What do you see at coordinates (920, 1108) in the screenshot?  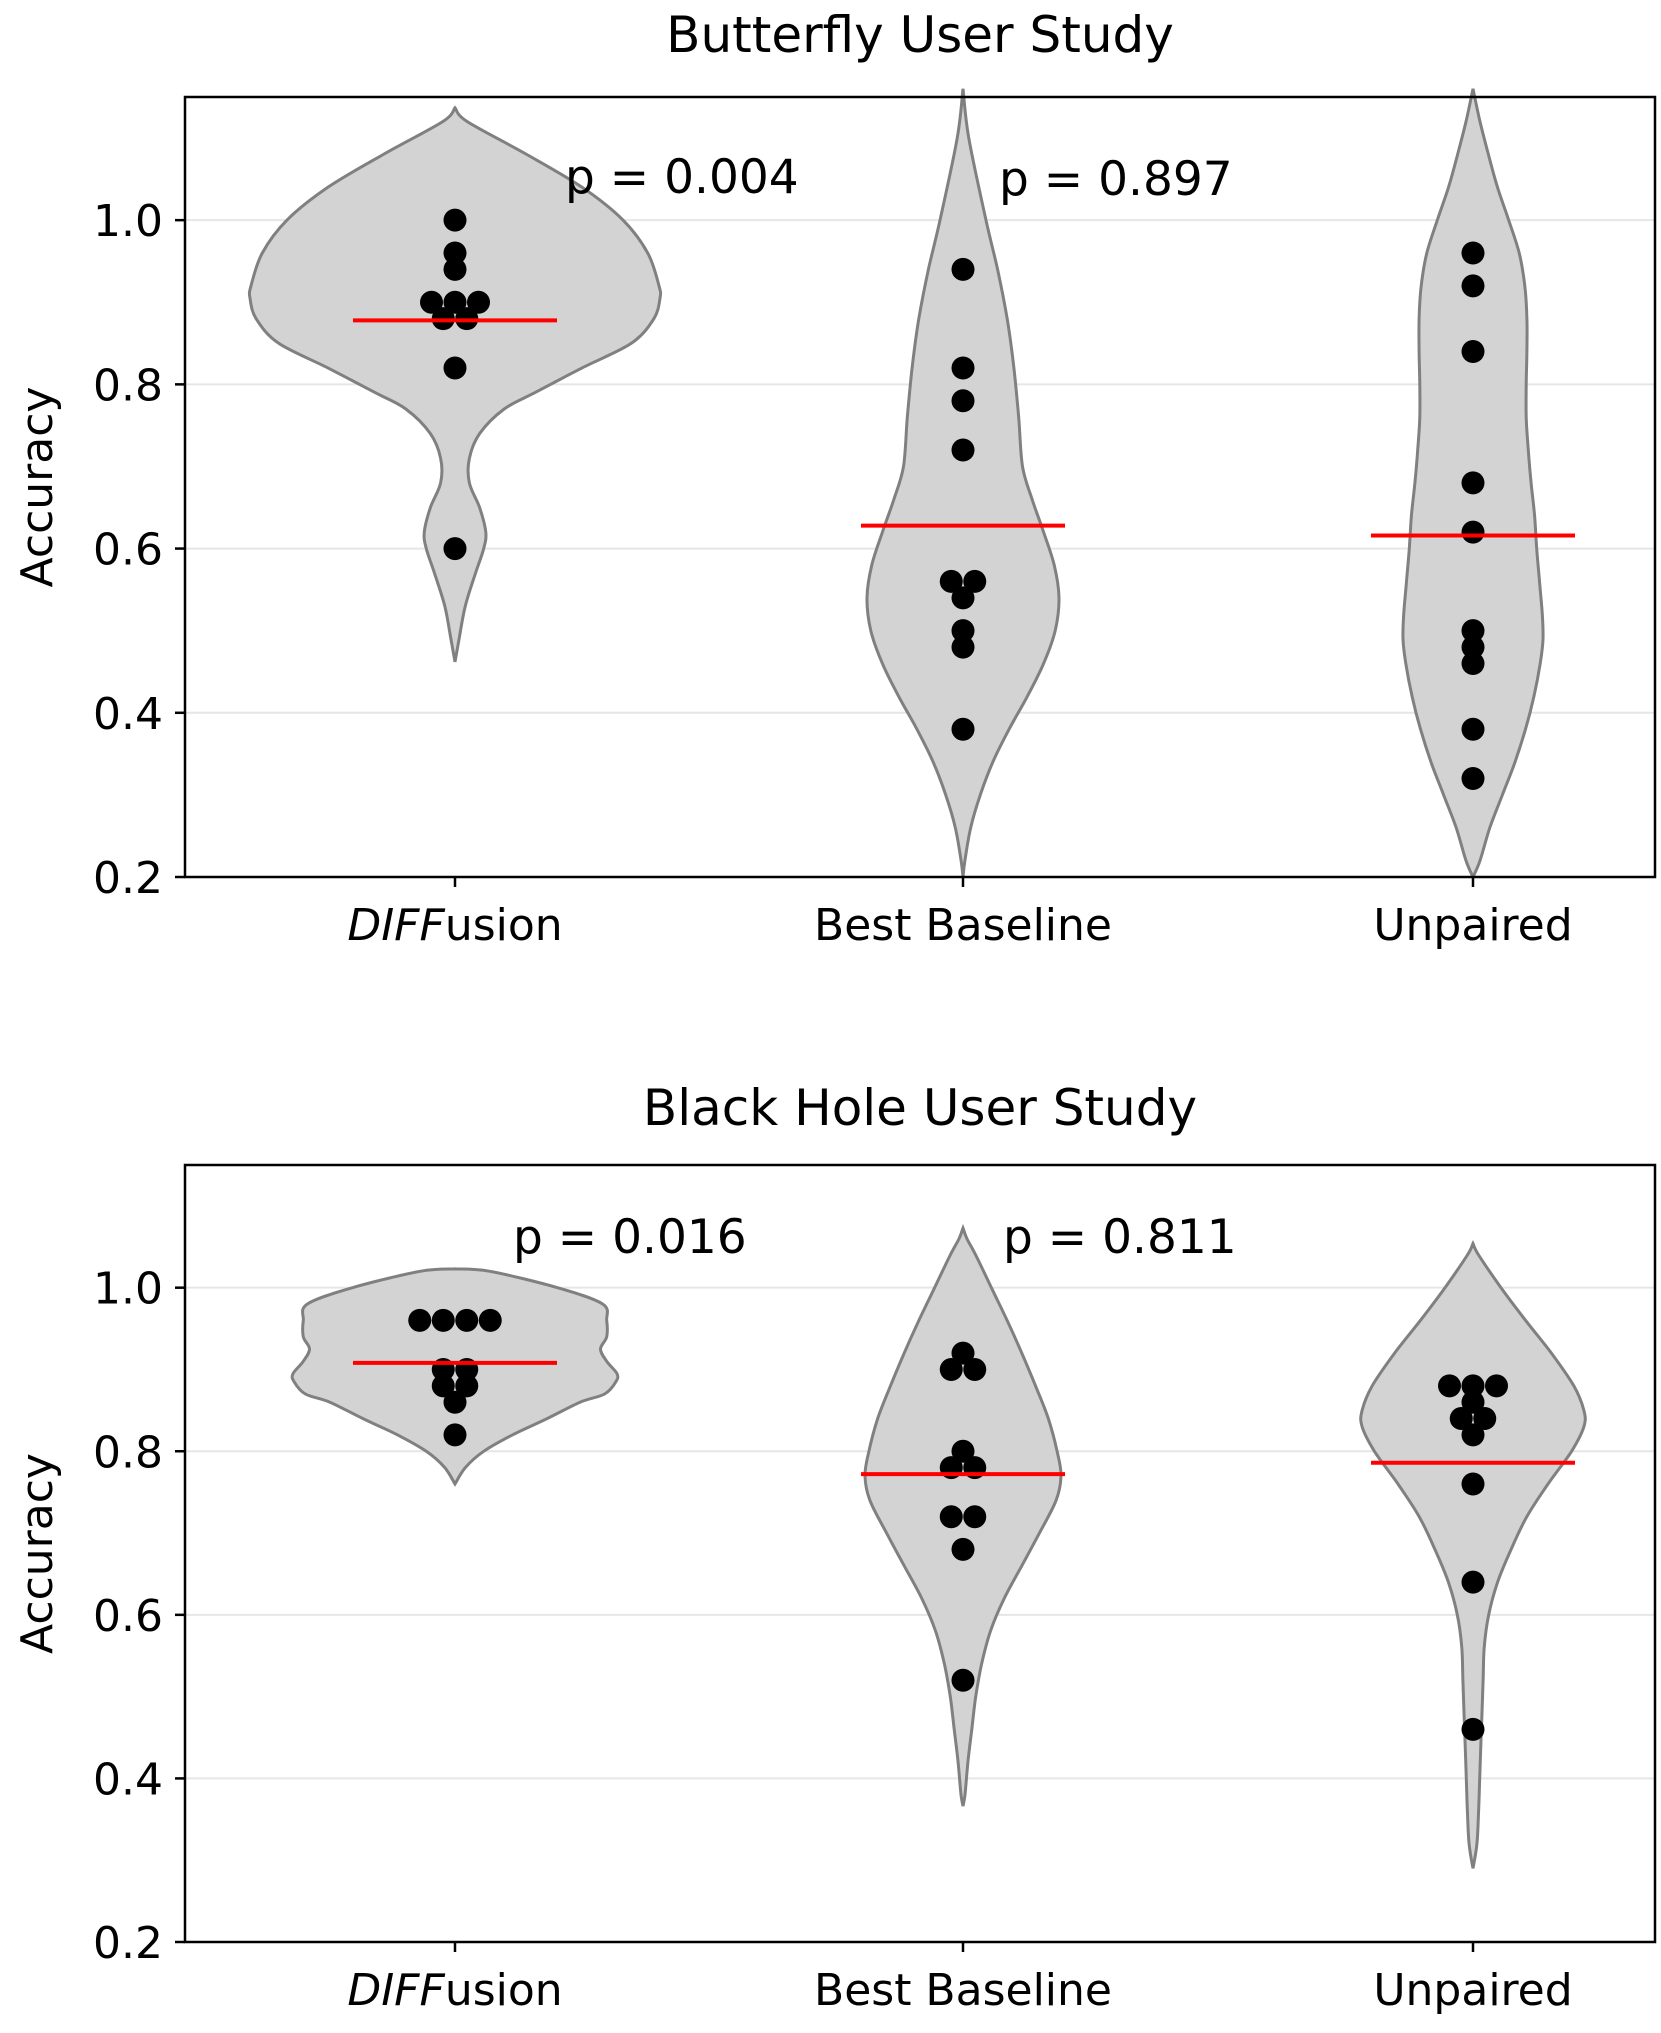 I see `chart-title: Black Hole User Study` at bounding box center [920, 1108].